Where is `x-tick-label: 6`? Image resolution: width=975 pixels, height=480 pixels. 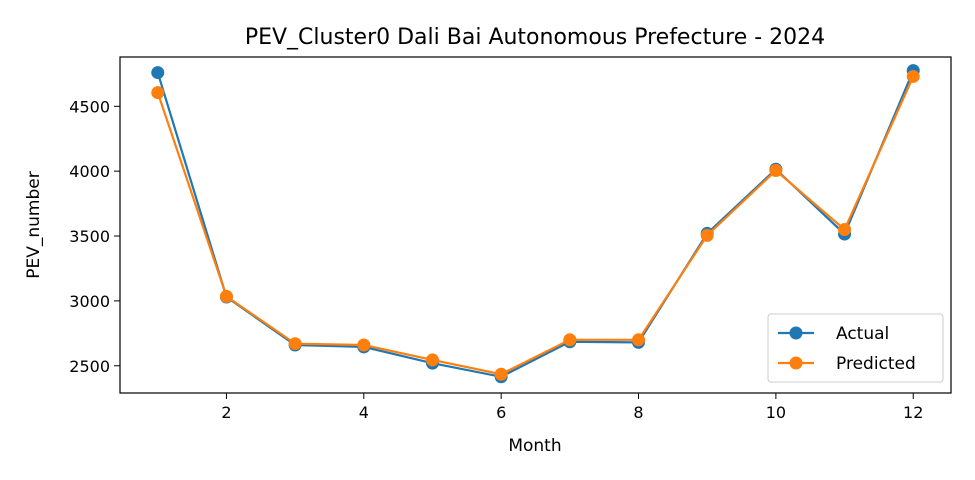
x-tick-label: 6 is located at coordinates (501, 412).